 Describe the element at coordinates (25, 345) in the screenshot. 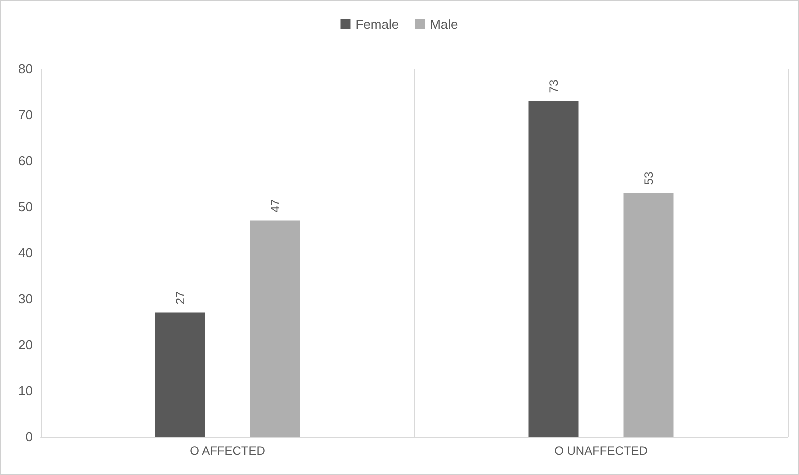

I see `y-tick-label: 20` at that location.